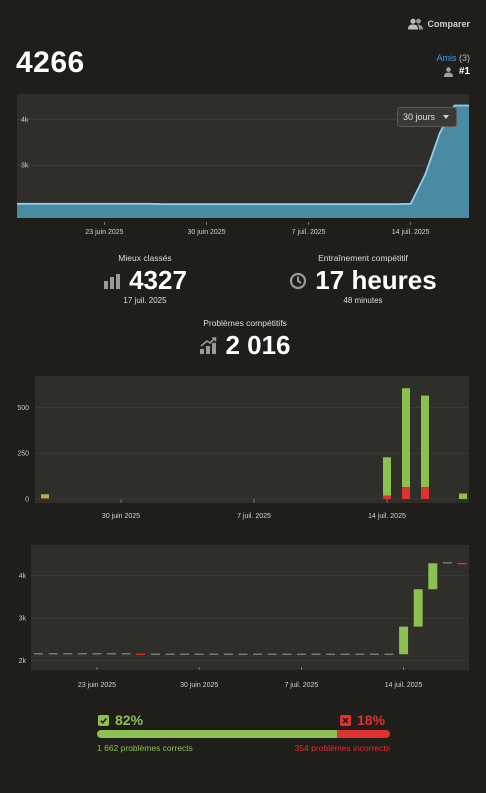 This screenshot has width=486, height=793. What do you see at coordinates (446, 58) in the screenshot?
I see `friends-link: Amis` at bounding box center [446, 58].